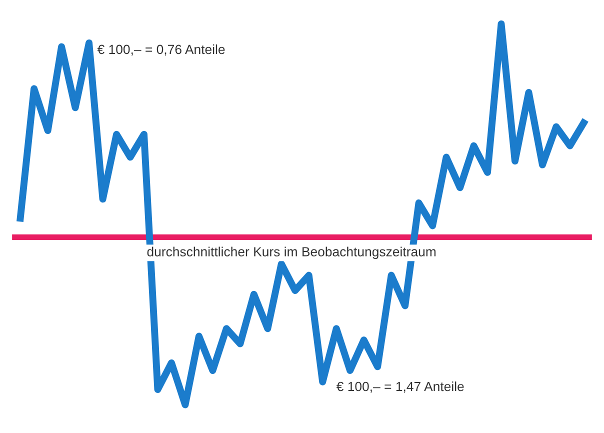 This screenshot has width=604, height=433. What do you see at coordinates (400, 387) in the screenshot?
I see `annotation: € 100,– = 1,47 Anteile` at bounding box center [400, 387].